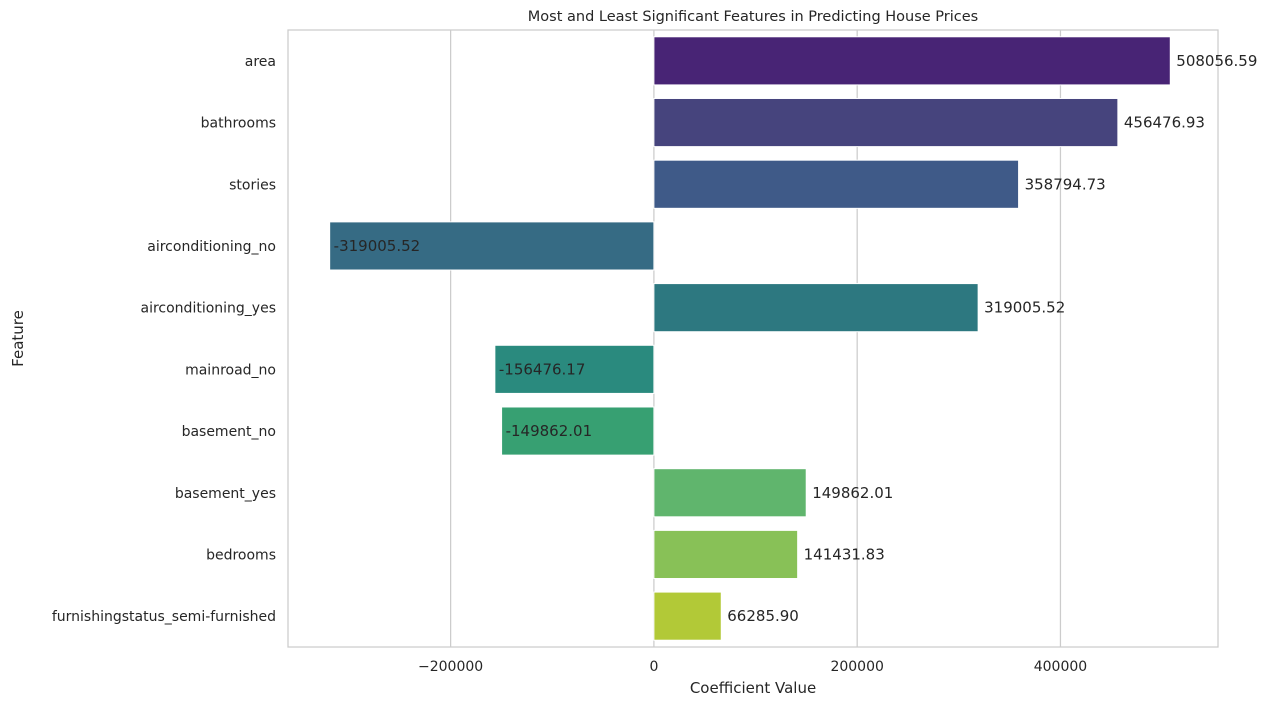 The image size is (1282, 710). I want to click on y-tick-label: basement_no, so click(229, 432).